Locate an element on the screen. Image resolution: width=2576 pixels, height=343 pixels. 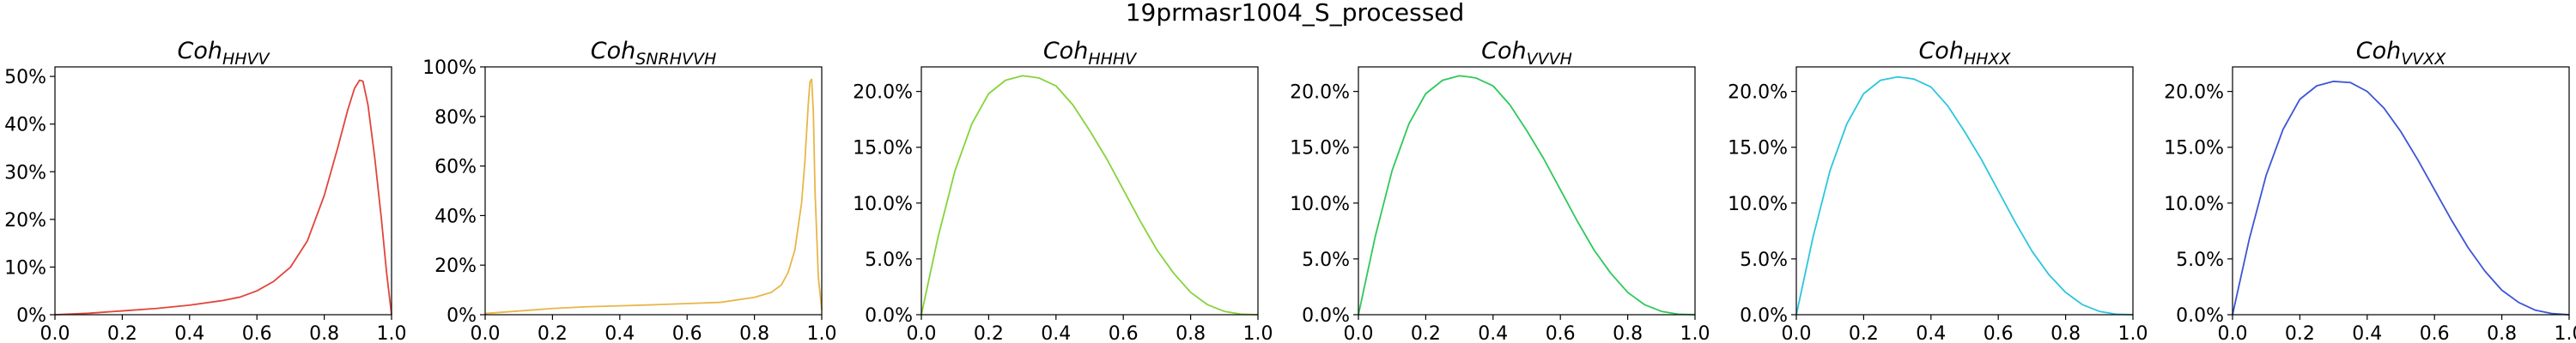
y-tick-label: 30% is located at coordinates (25, 173).